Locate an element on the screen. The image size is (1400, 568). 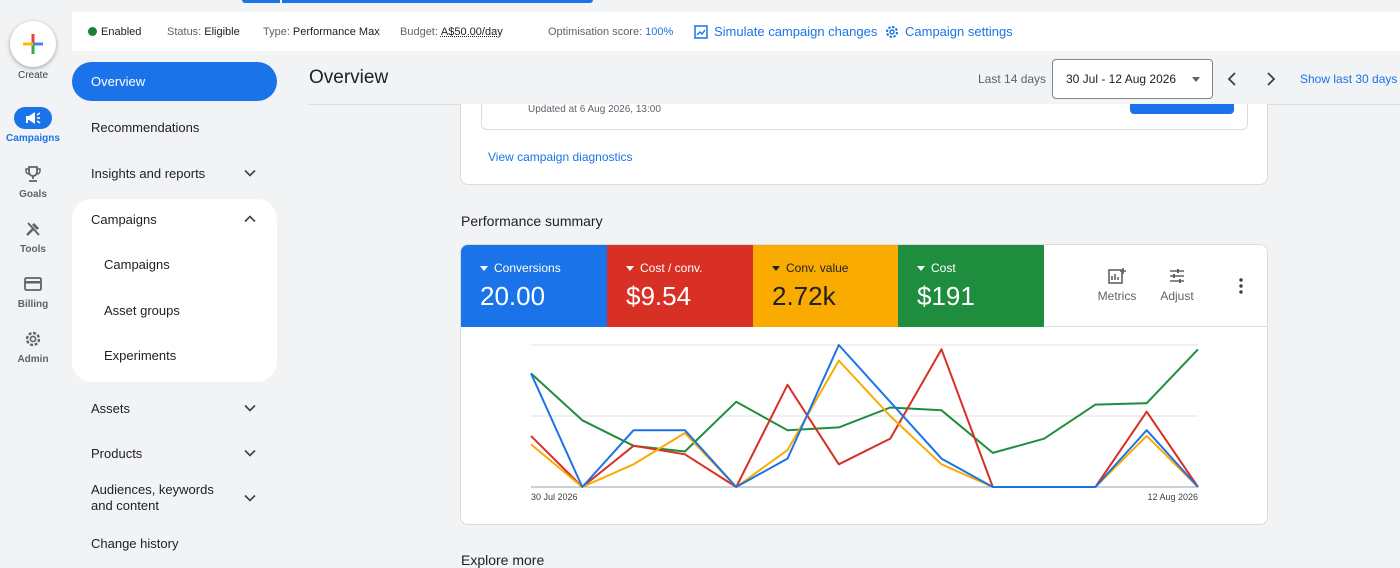
rail-label: Admin is located at coordinates (33, 359).